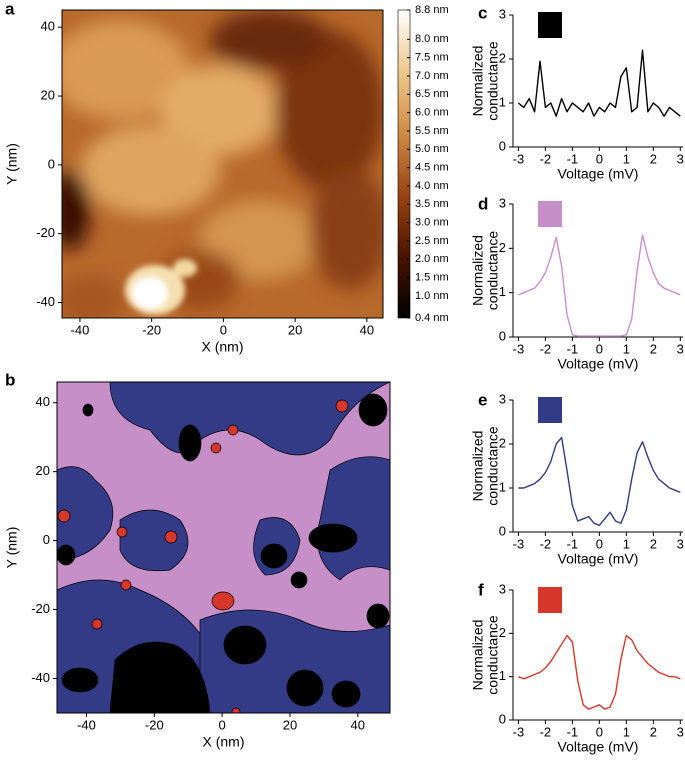 This screenshot has height=760, width=685. What do you see at coordinates (432, 58) in the screenshot?
I see `colorbar-label: 7.5 nm` at bounding box center [432, 58].